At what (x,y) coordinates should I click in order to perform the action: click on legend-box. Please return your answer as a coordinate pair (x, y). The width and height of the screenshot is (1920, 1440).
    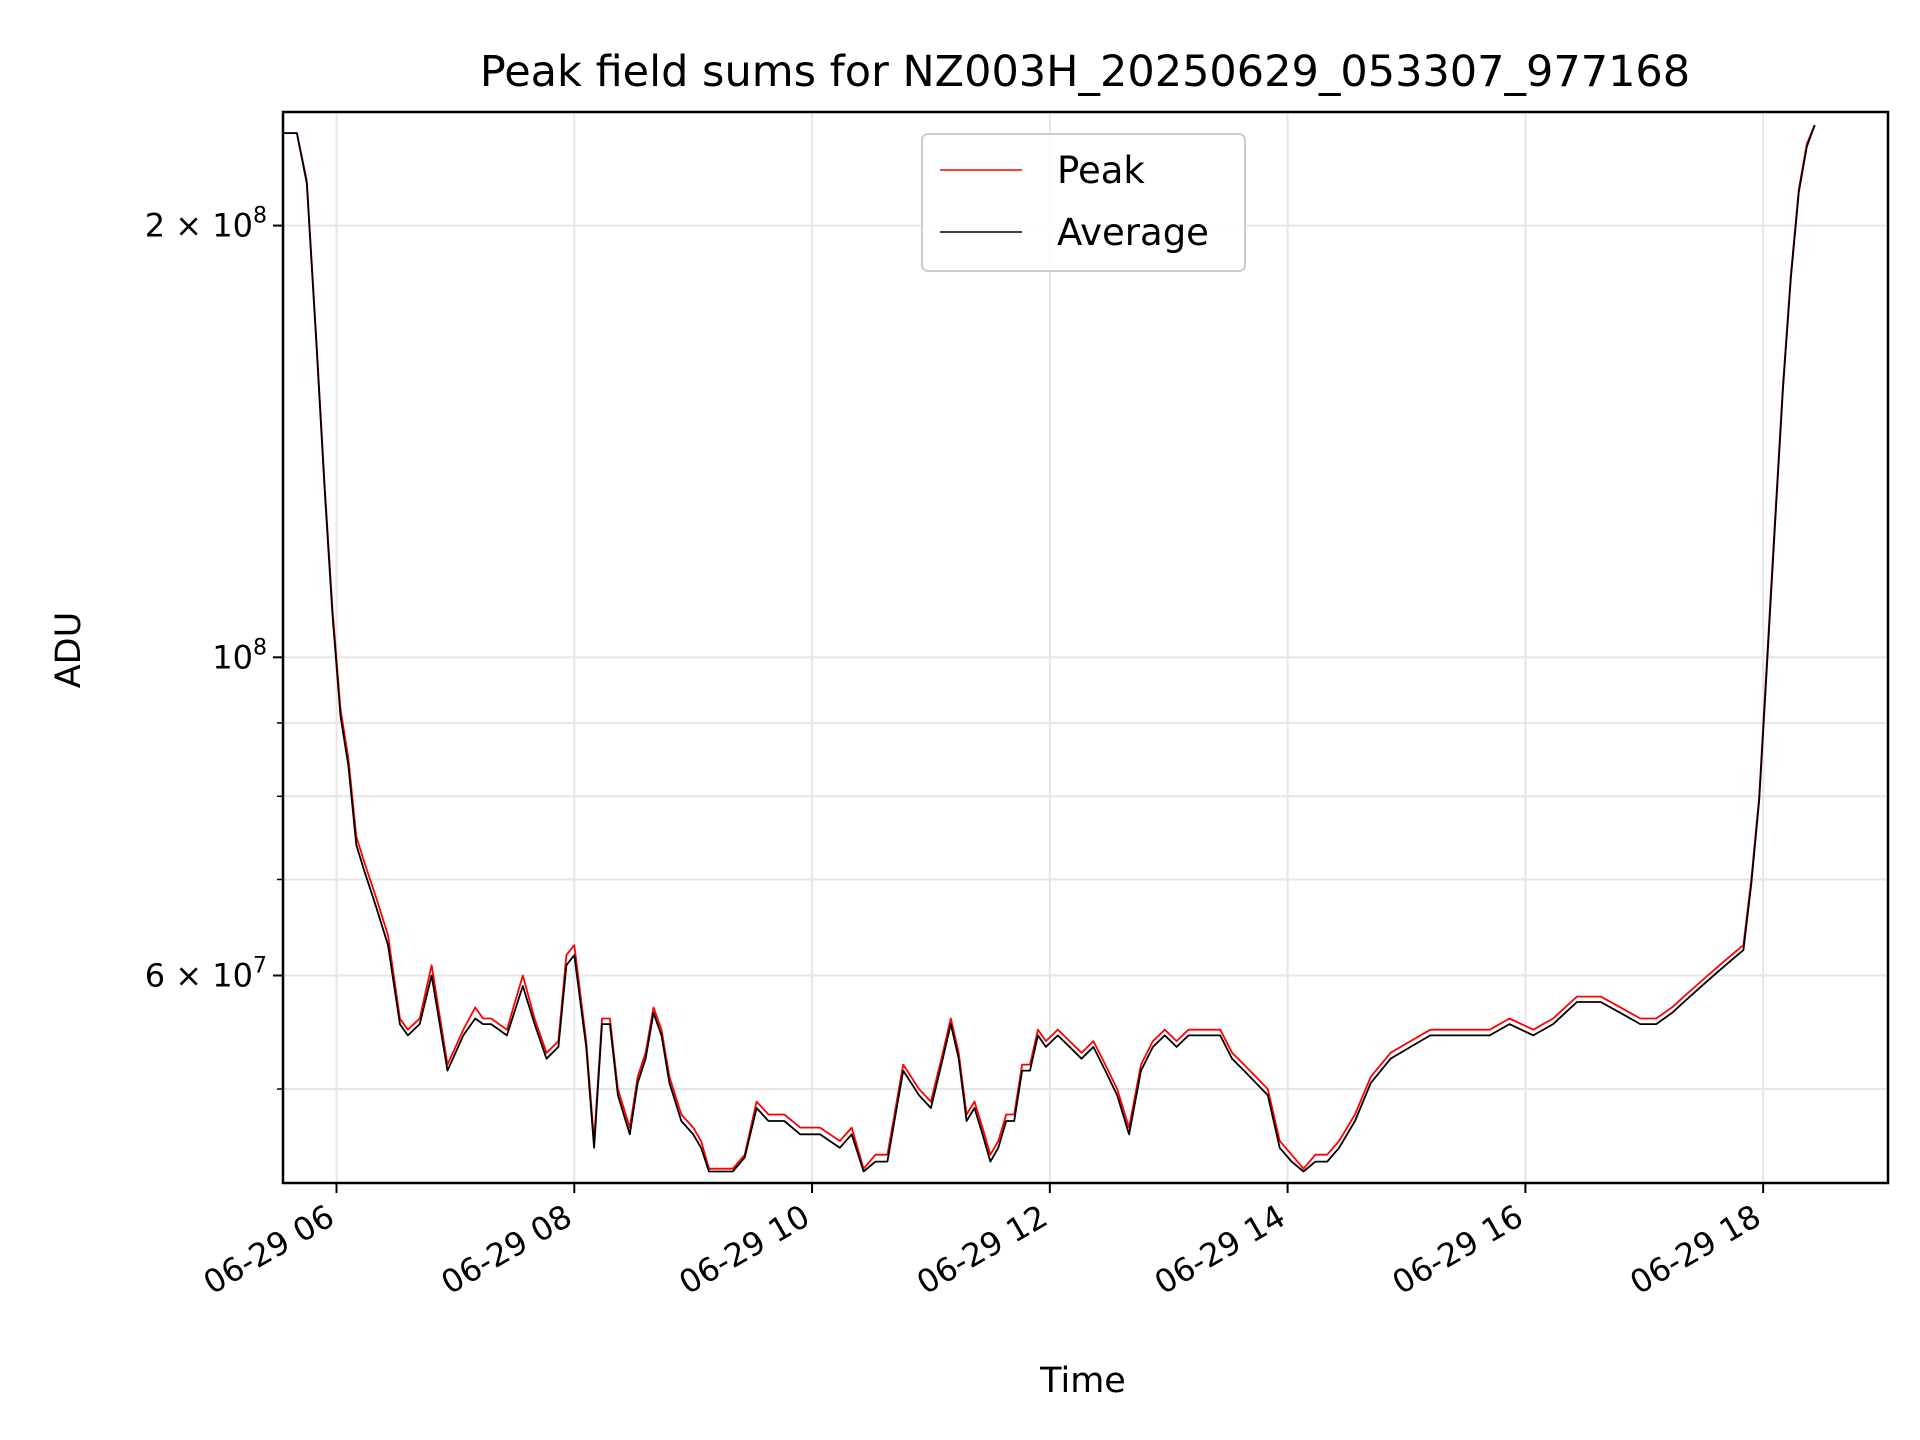
    Looking at the image, I should click on (1083, 202).